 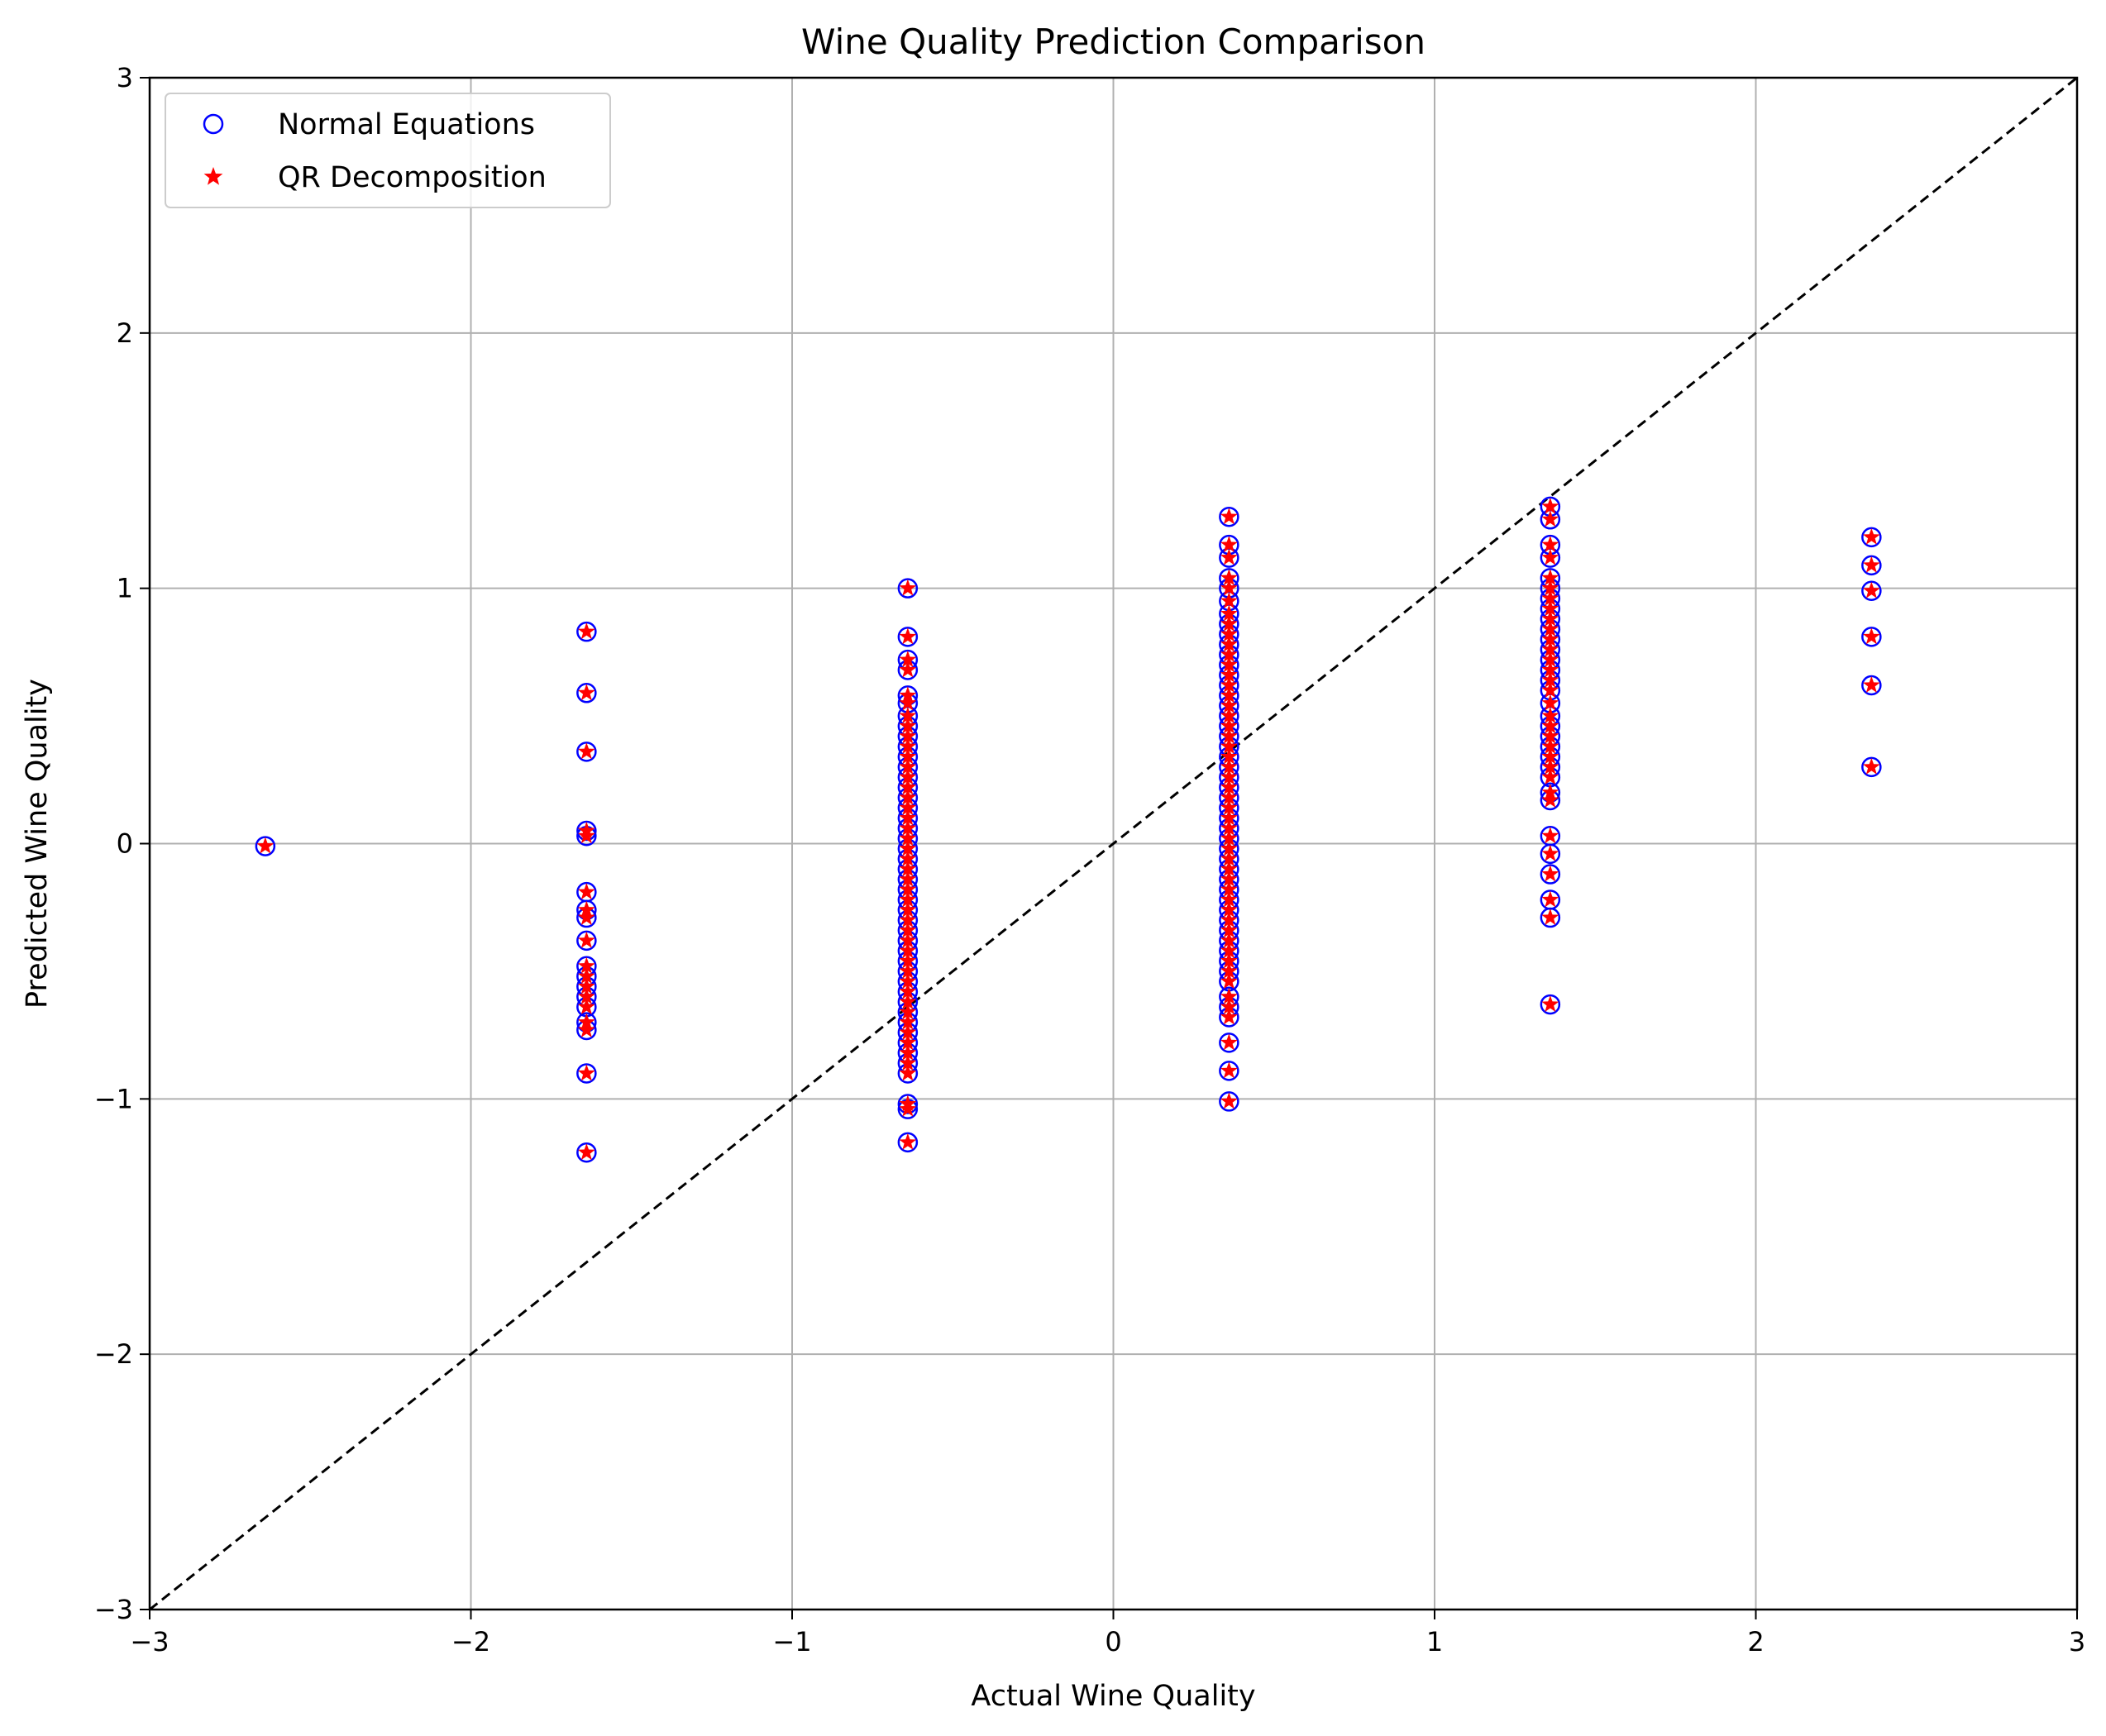 I want to click on x-tick-label: −3, so click(x=149, y=1641).